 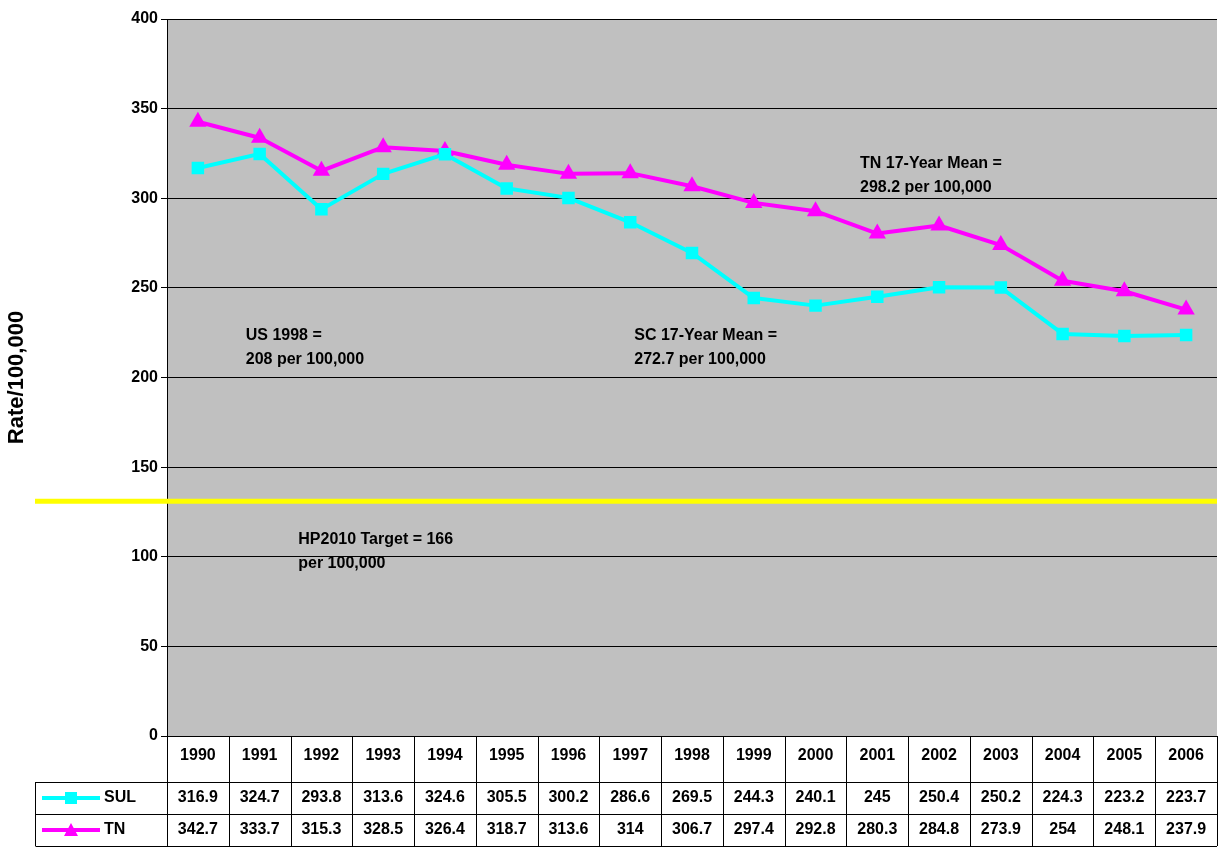 I want to click on data-label: 305.5, so click(x=506, y=797).